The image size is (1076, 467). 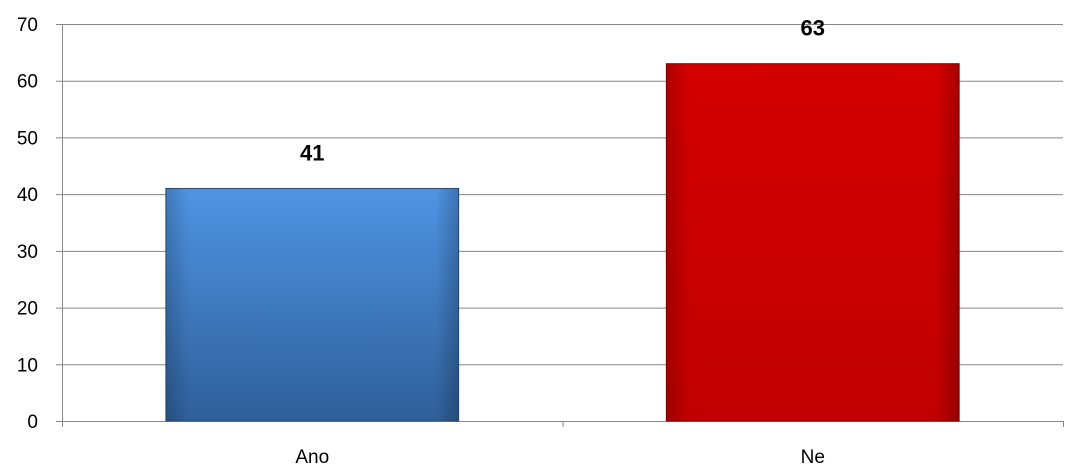 I want to click on y-tick-label: 0, so click(x=32, y=422).